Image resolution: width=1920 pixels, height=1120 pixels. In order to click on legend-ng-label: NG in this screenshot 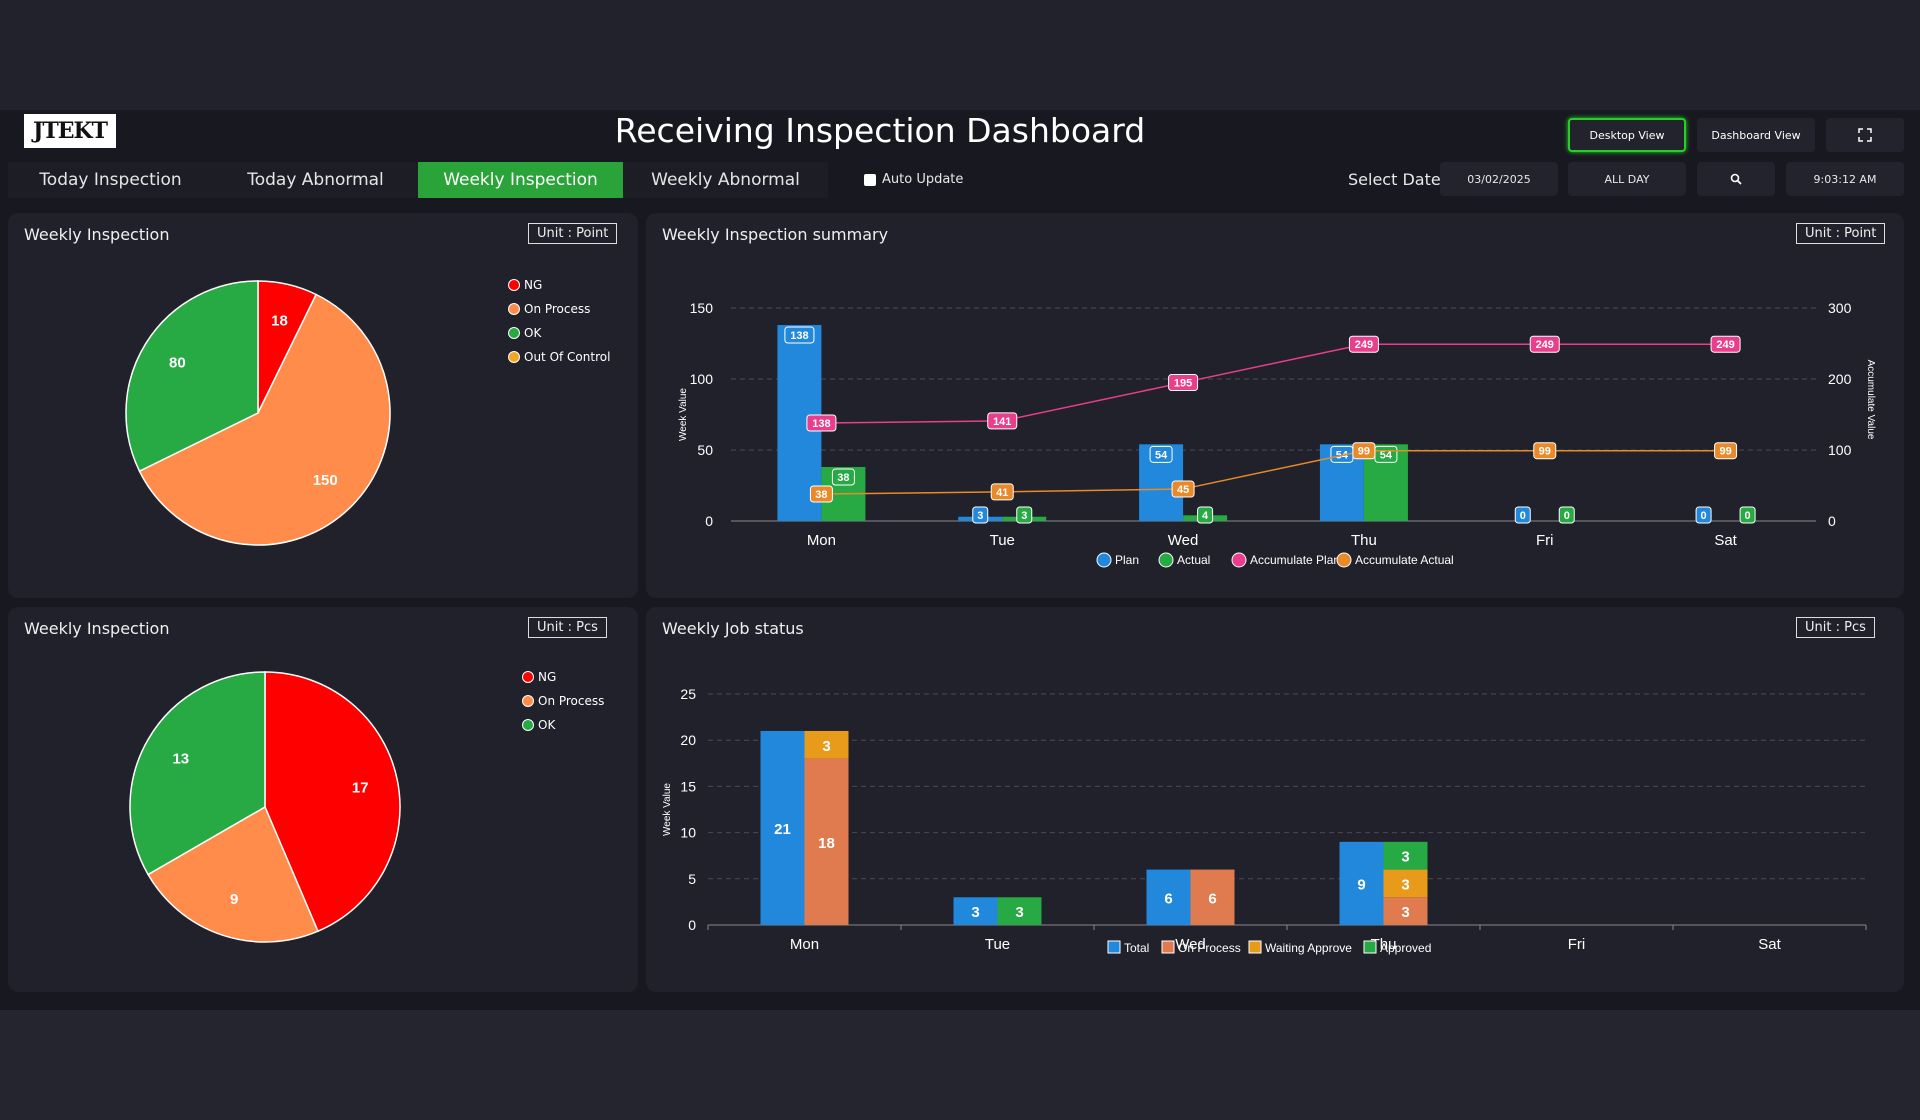, I will do `click(547, 677)`.